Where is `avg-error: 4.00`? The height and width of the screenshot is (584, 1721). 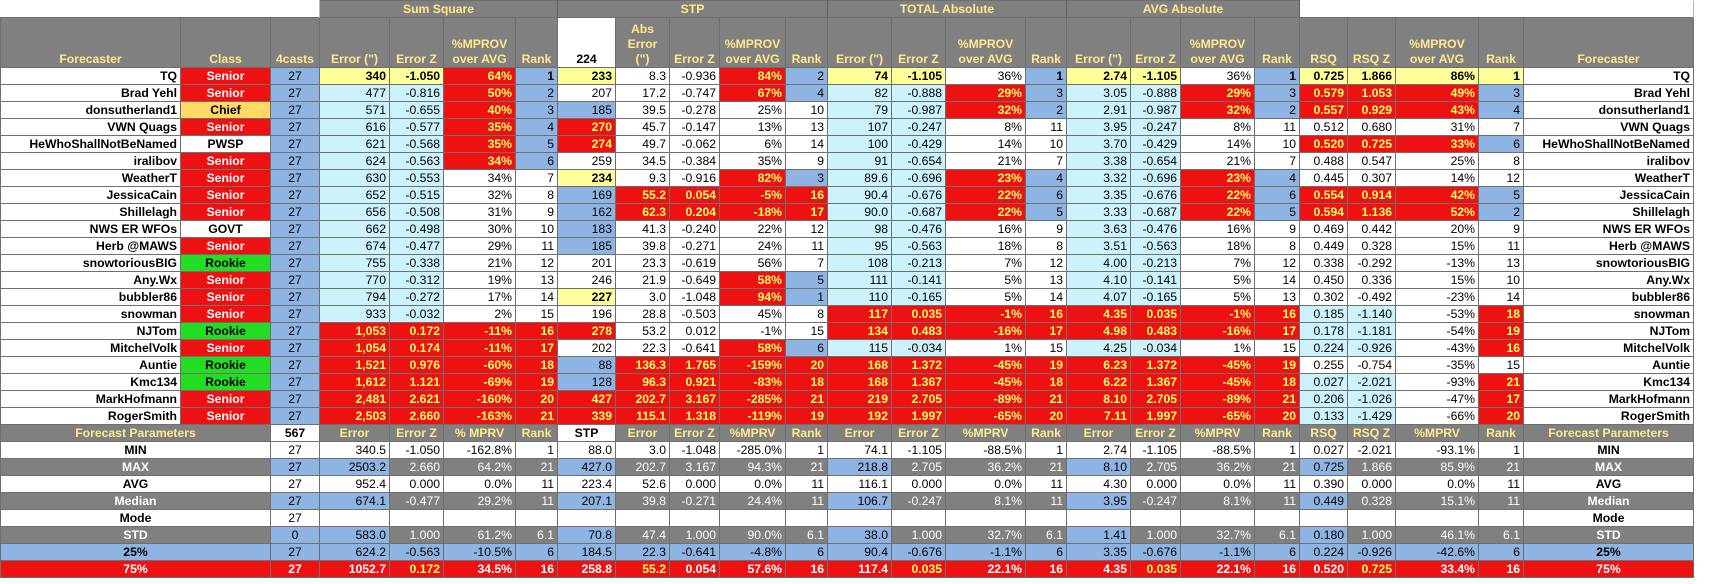 avg-error: 4.00 is located at coordinates (1098, 263).